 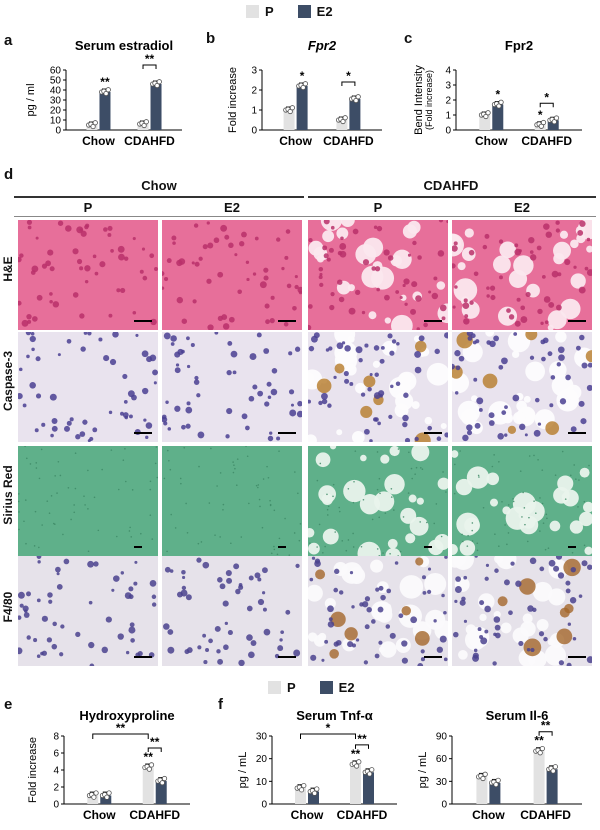 I want to click on micrograph-texture, so click(x=522, y=275).